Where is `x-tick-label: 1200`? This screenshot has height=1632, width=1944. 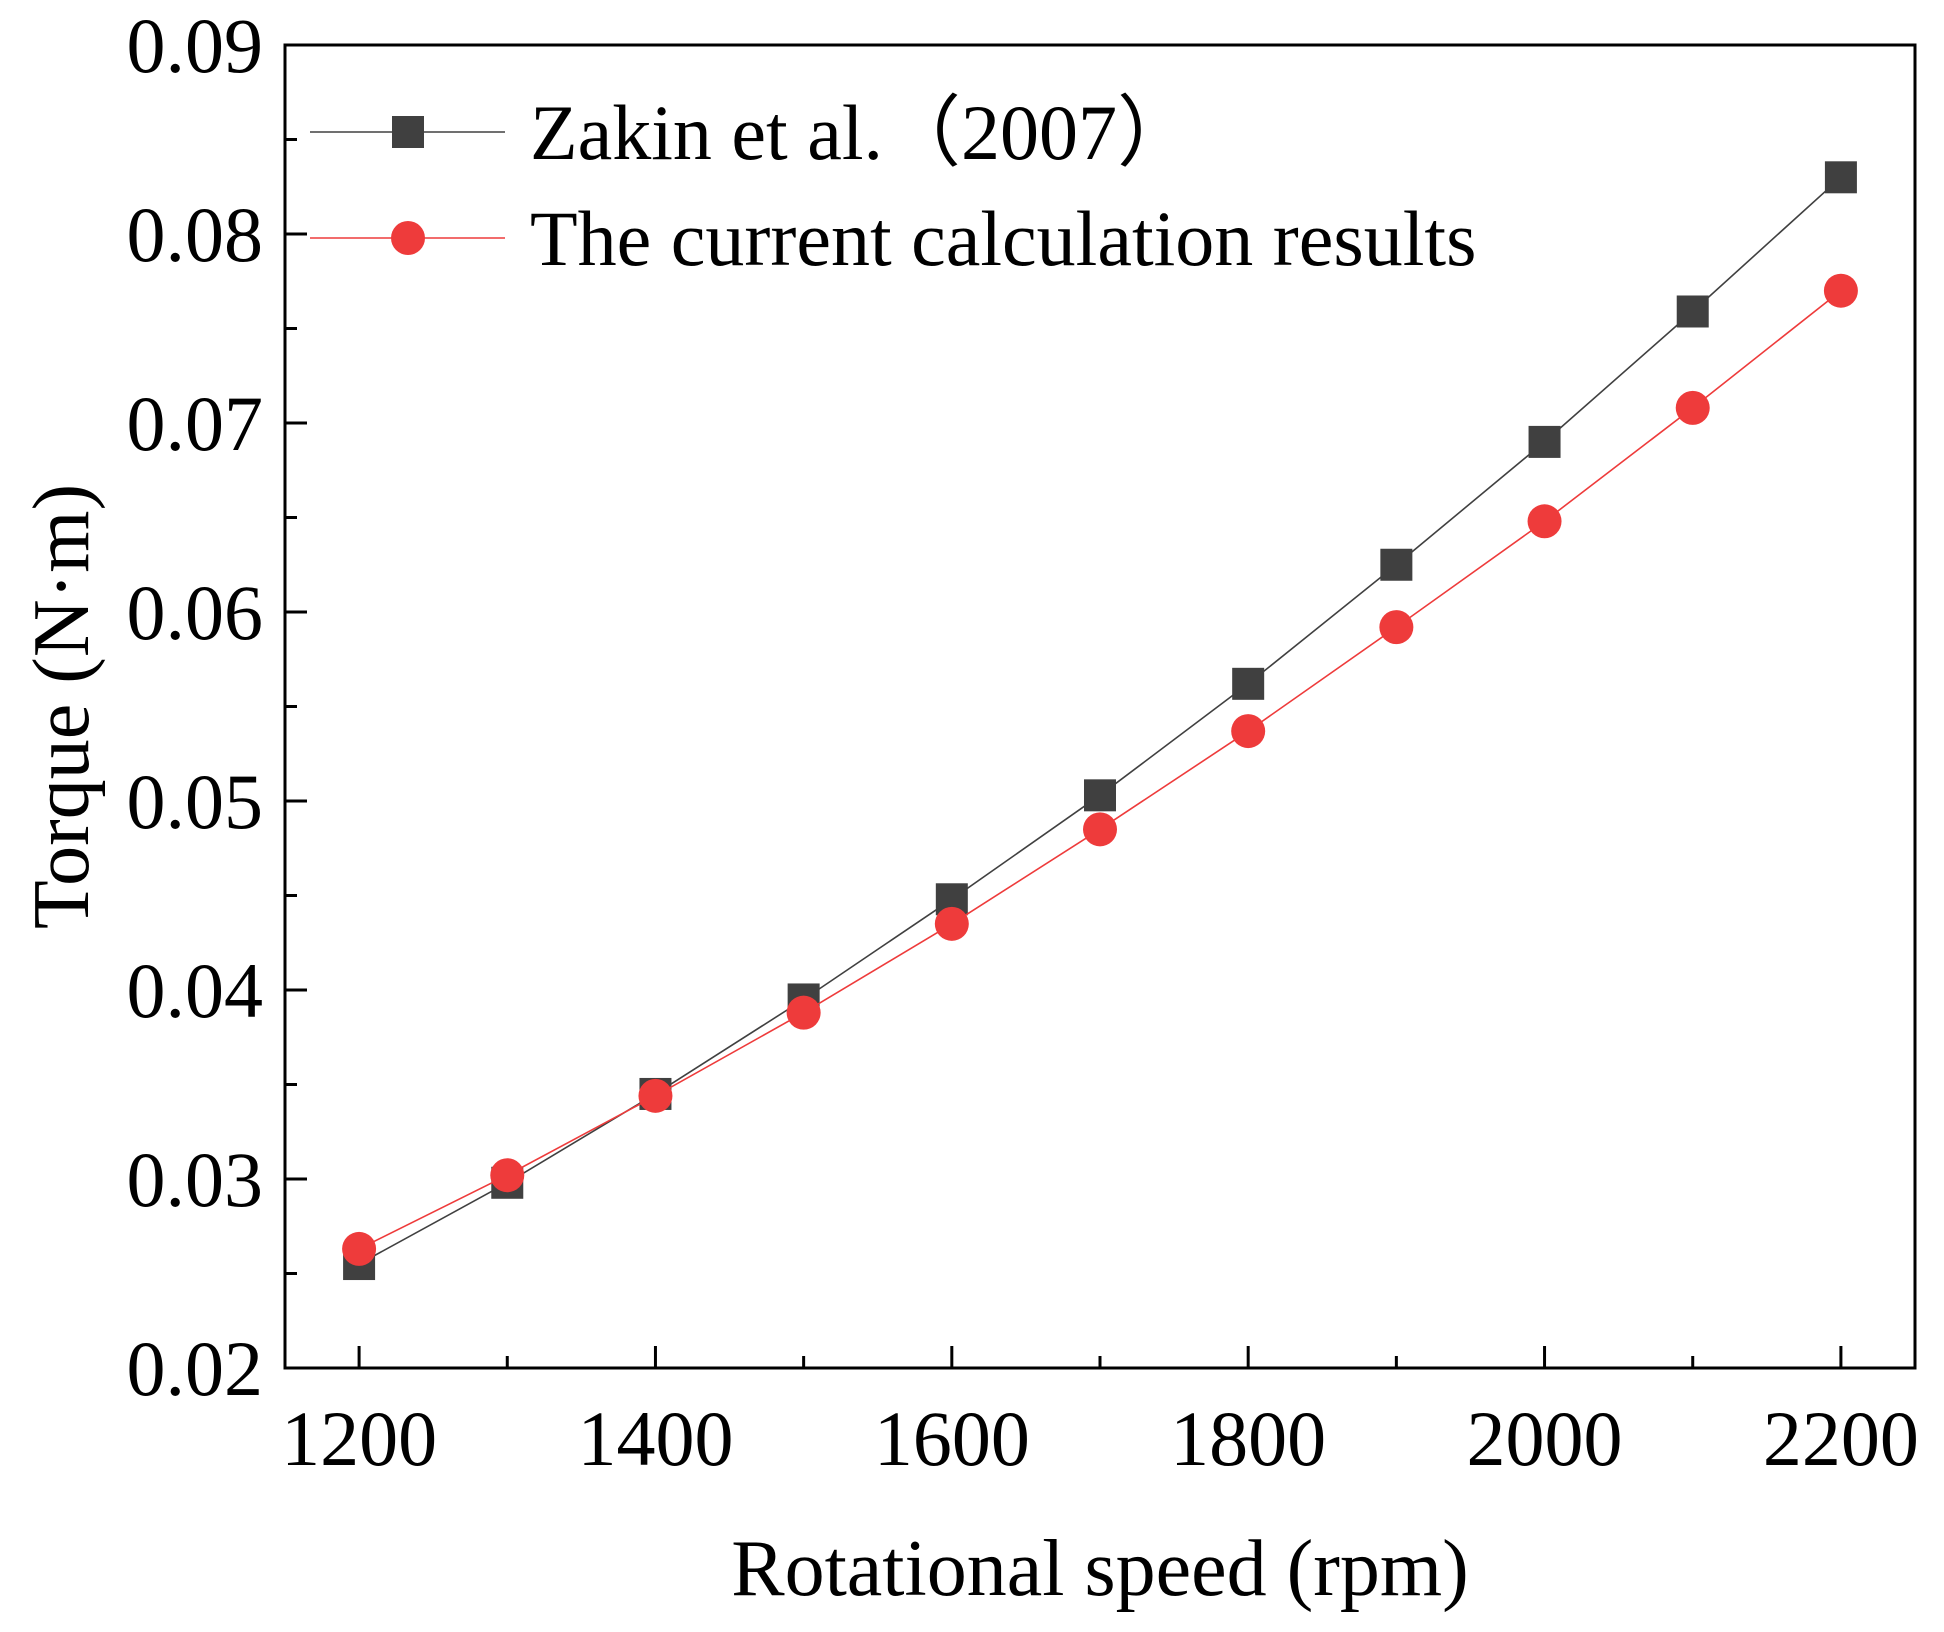 x-tick-label: 1200 is located at coordinates (359, 1438).